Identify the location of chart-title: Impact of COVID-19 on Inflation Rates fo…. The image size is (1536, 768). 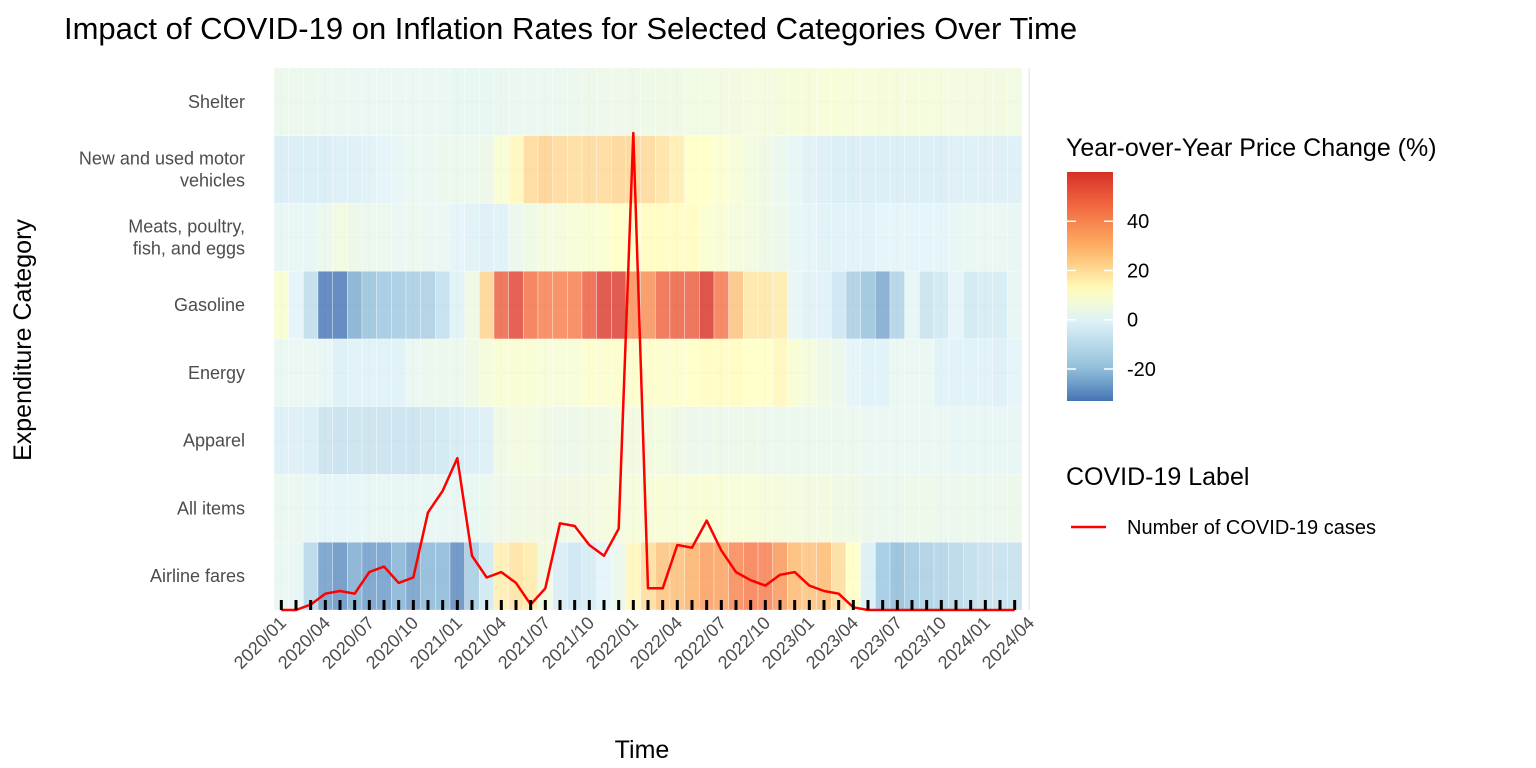
(570, 28).